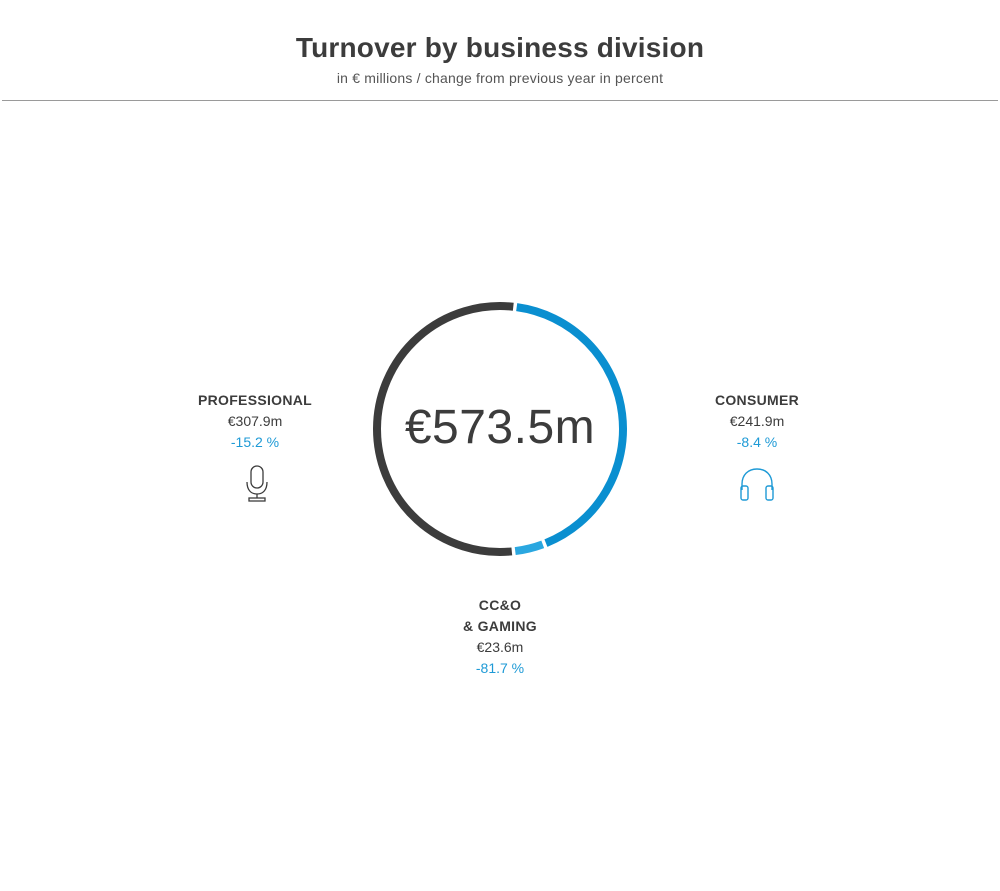  I want to click on ccog-change: -81.7 %, so click(500, 668).